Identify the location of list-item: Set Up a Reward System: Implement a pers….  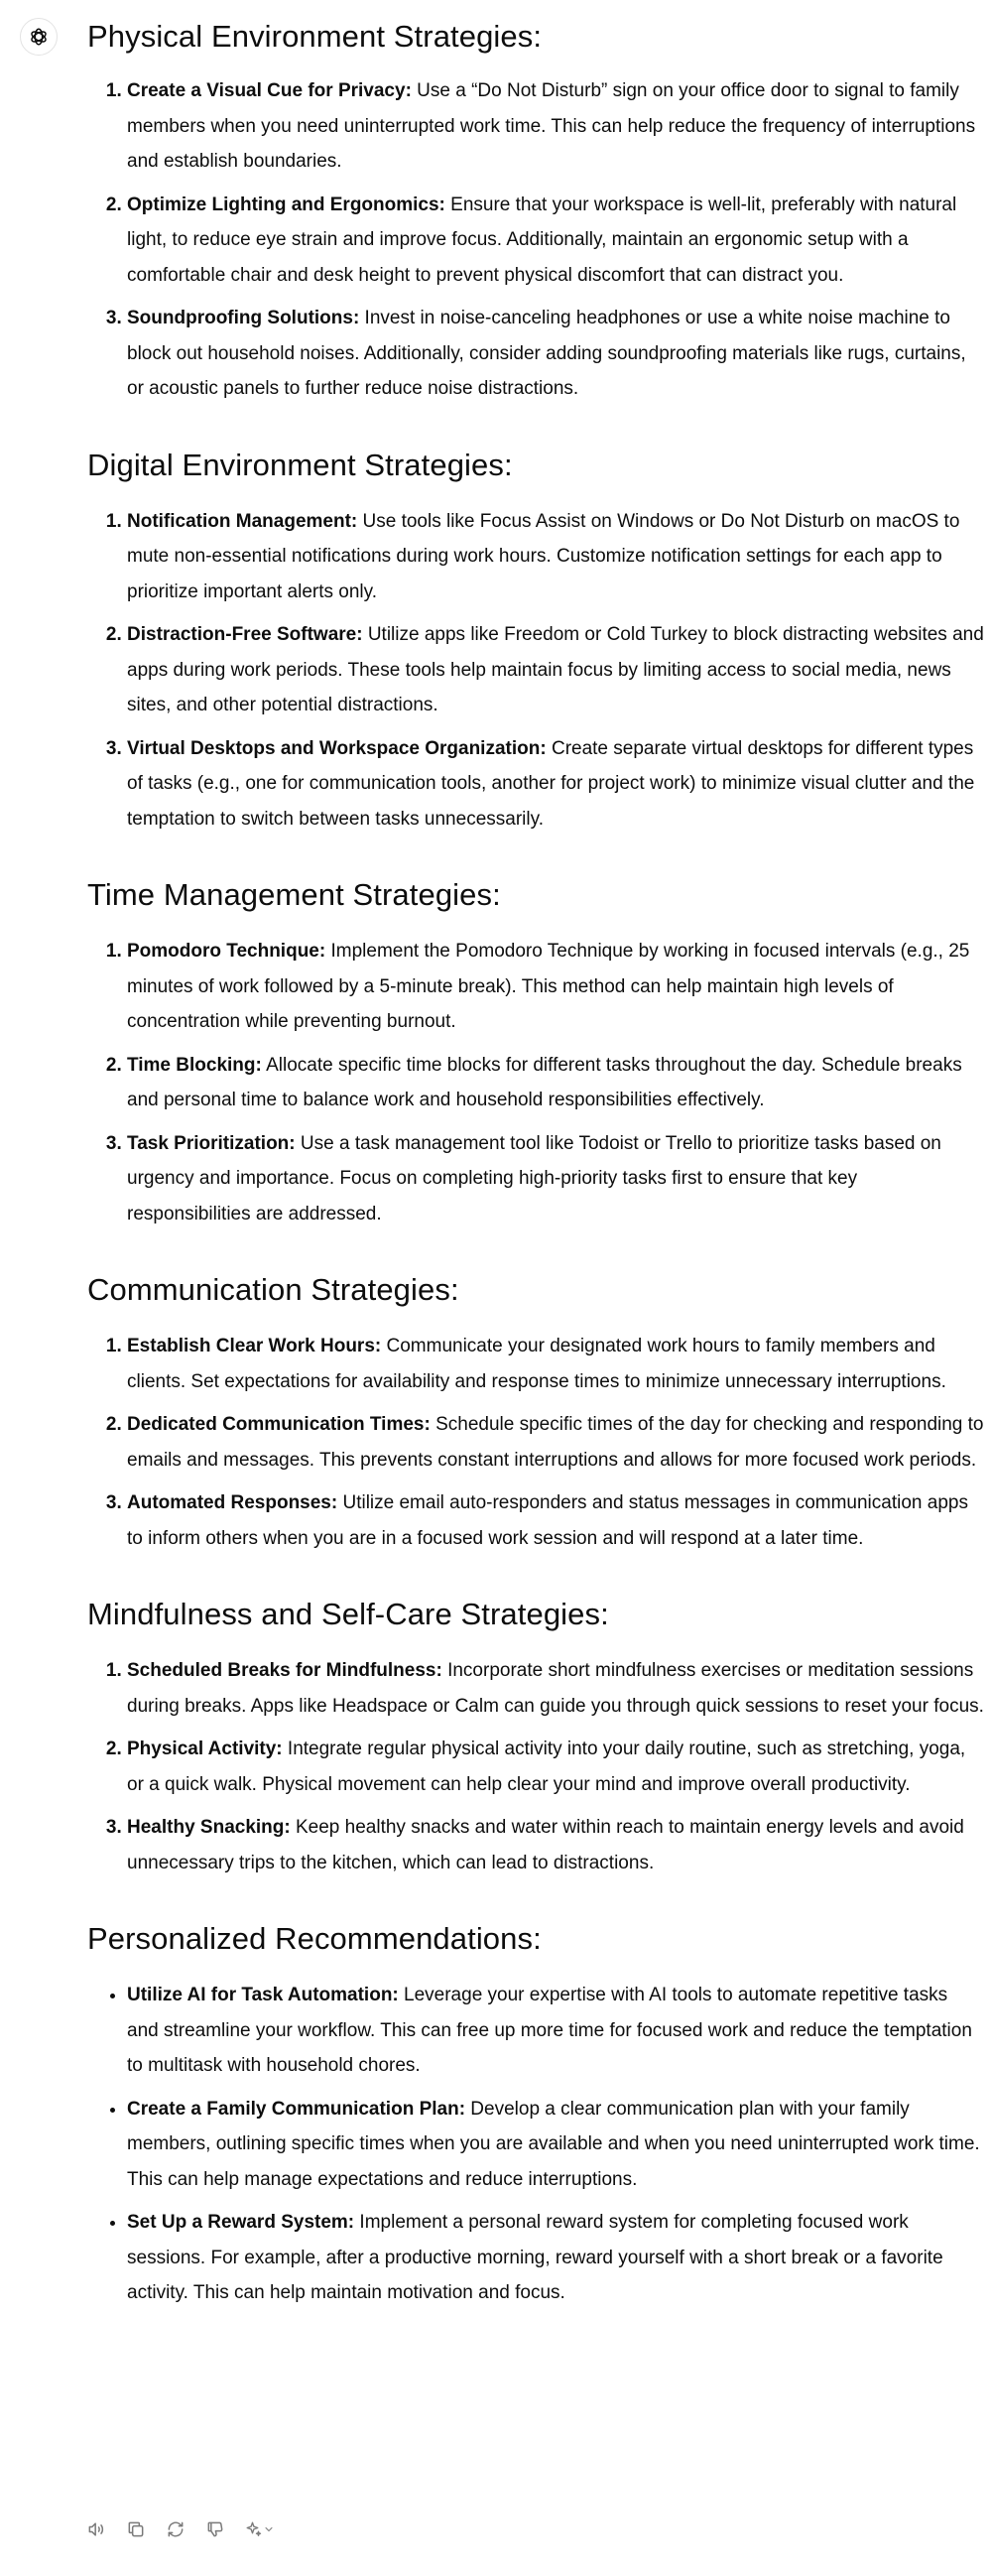
(555, 2258).